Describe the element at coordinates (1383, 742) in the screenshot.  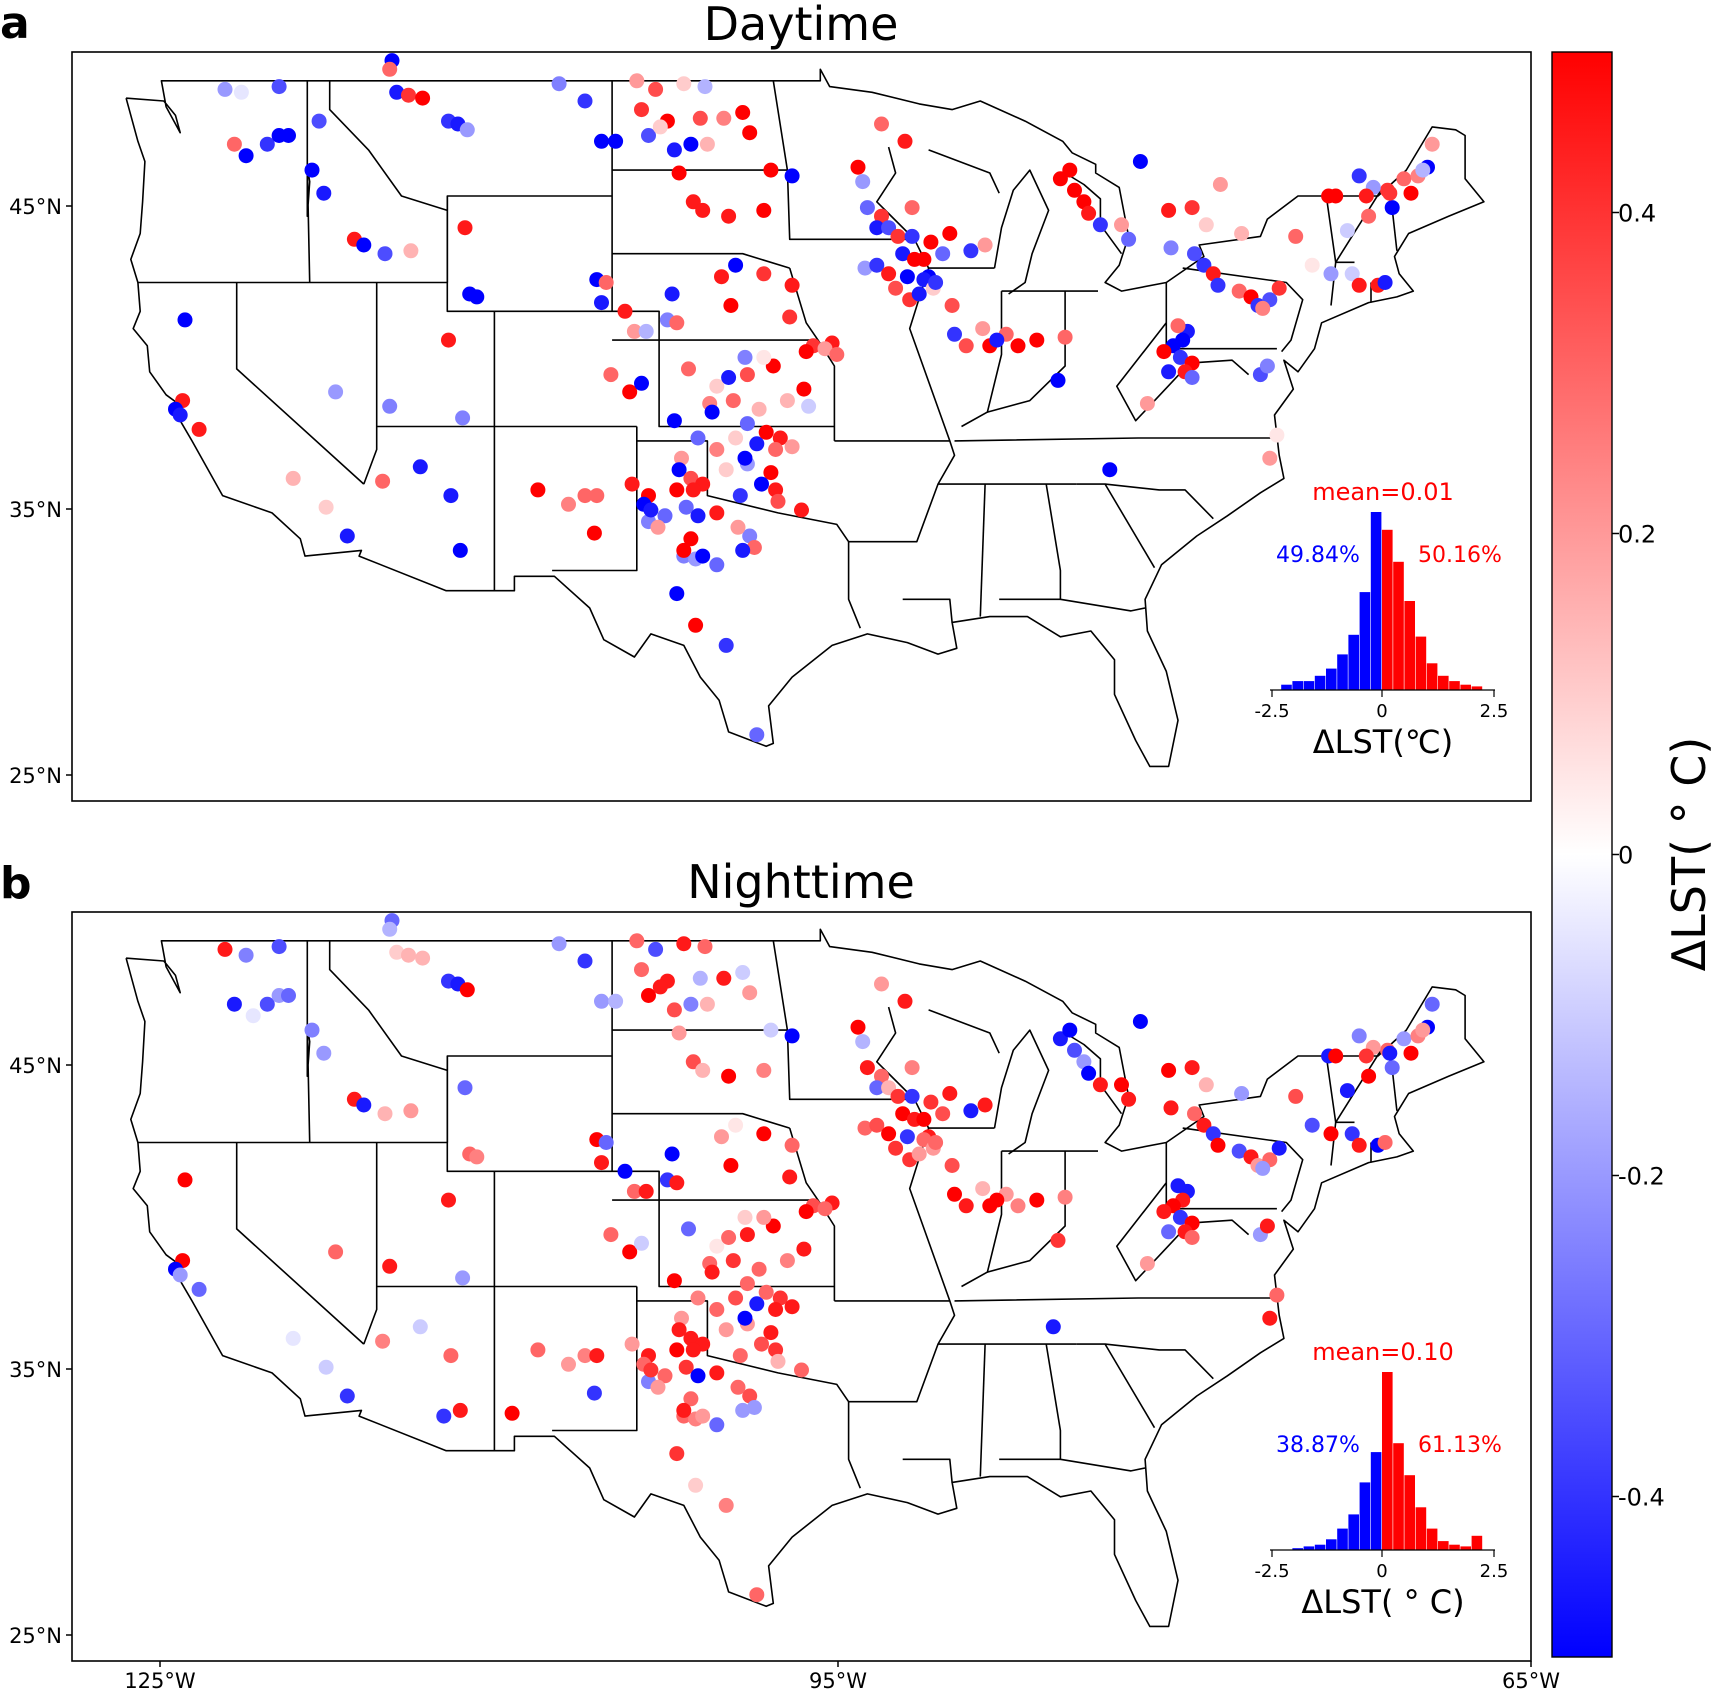
I see `inset-xlabel: ΔLST(℃)` at that location.